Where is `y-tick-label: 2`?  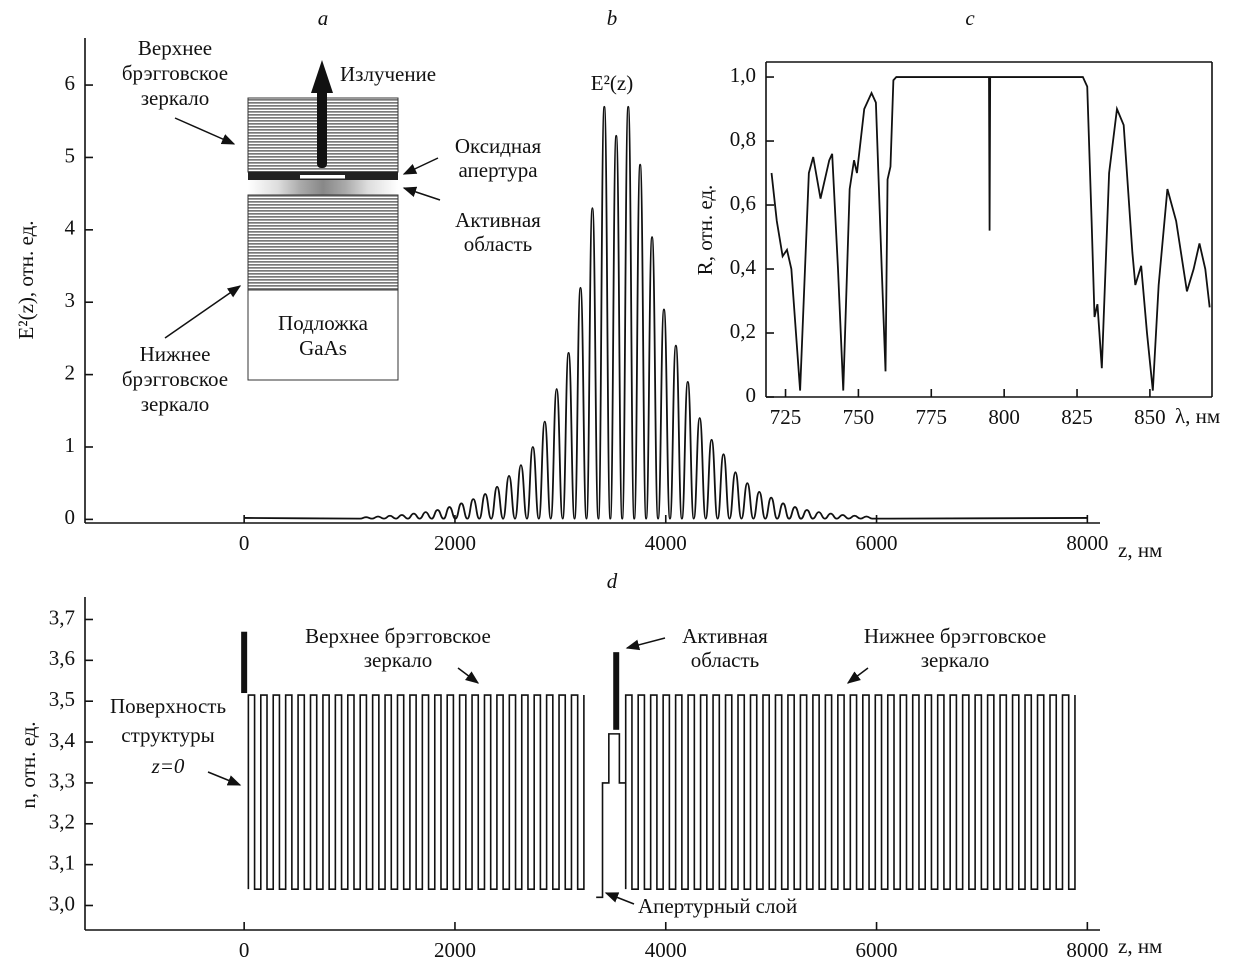 y-tick-label: 2 is located at coordinates (70, 372).